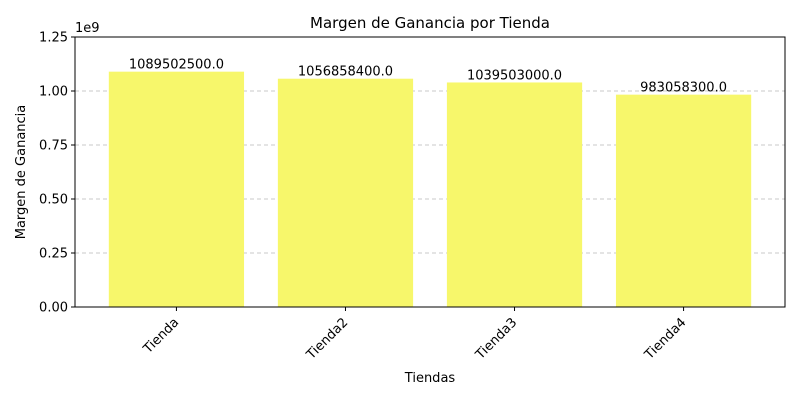  What do you see at coordinates (53, 254) in the screenshot?
I see `y-tick-label: 0.25` at bounding box center [53, 254].